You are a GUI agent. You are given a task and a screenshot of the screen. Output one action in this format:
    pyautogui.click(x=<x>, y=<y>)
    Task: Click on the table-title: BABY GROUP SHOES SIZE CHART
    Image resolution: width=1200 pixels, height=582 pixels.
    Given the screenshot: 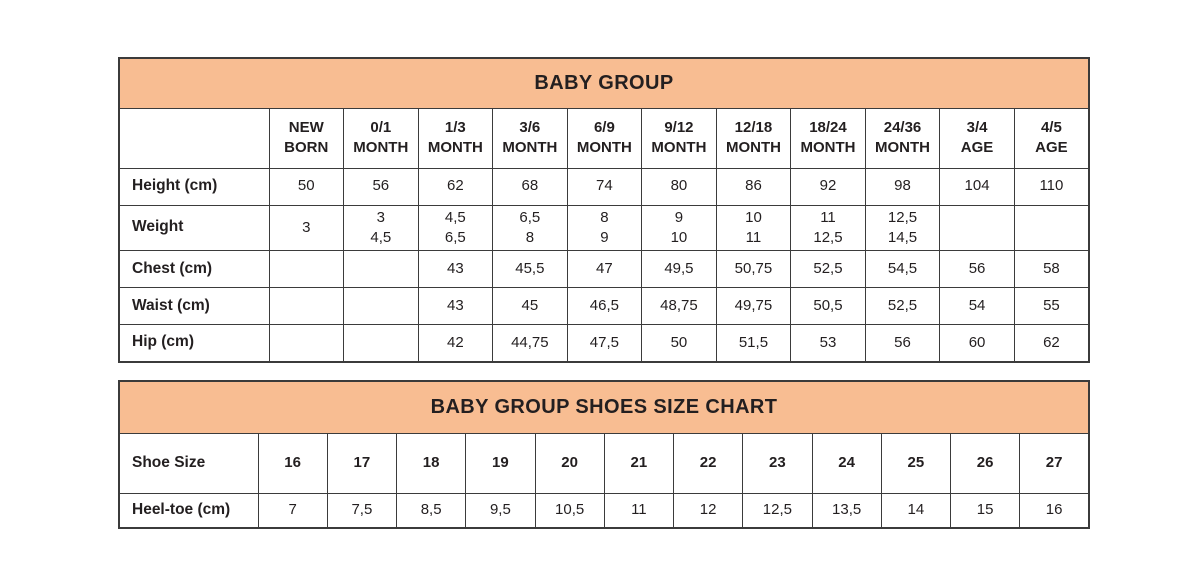 What is the action you would take?
    pyautogui.click(x=604, y=407)
    